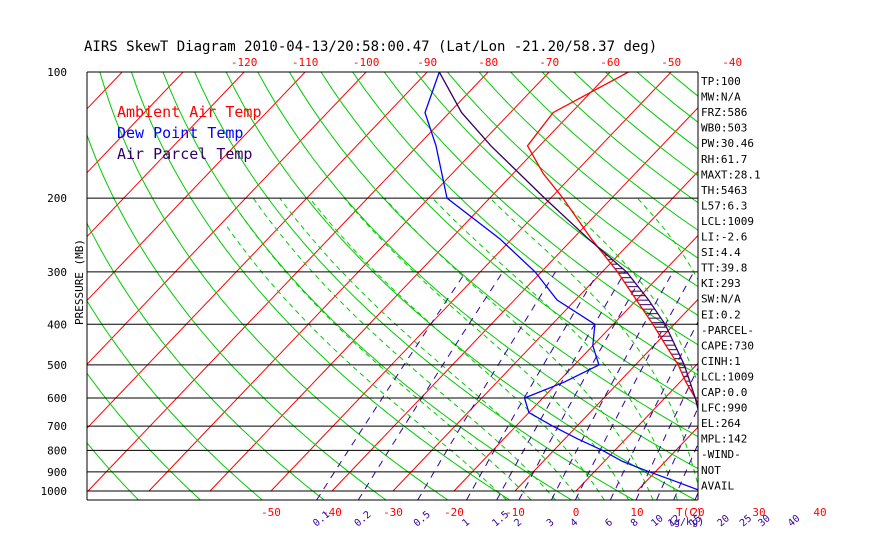 The image size is (870, 560). Describe the element at coordinates (305, 62) in the screenshot. I see `top-temp-tick-label: -110` at that location.